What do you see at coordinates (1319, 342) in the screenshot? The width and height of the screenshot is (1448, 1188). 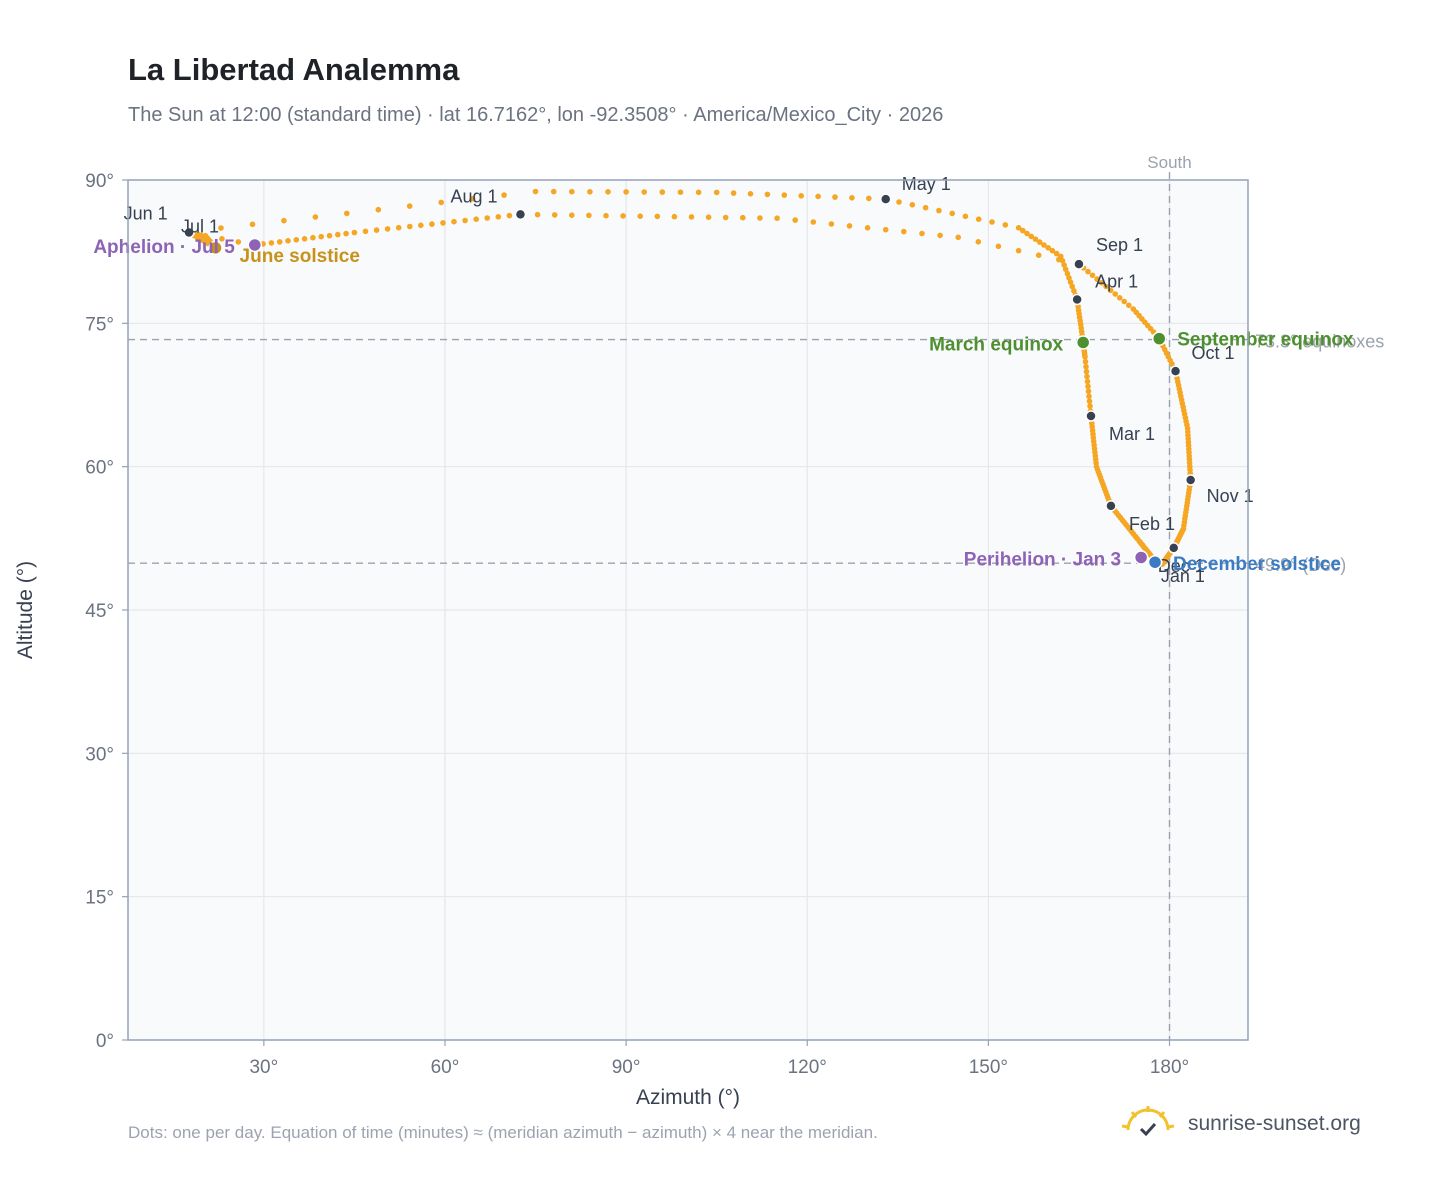 I see `equinox-altitude-label: 73.3° equinoxes` at bounding box center [1319, 342].